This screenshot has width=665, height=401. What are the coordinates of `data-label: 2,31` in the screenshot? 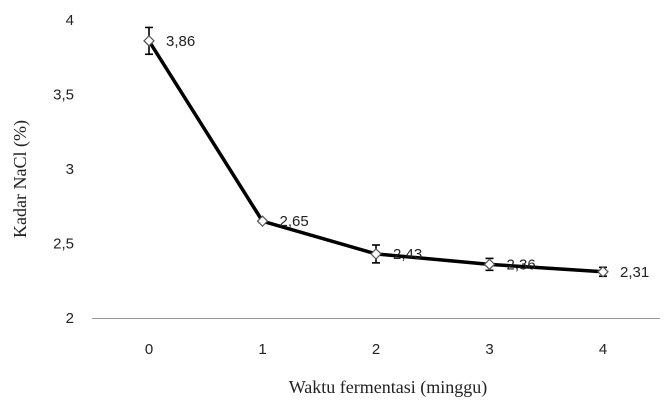 It's located at (634, 272).